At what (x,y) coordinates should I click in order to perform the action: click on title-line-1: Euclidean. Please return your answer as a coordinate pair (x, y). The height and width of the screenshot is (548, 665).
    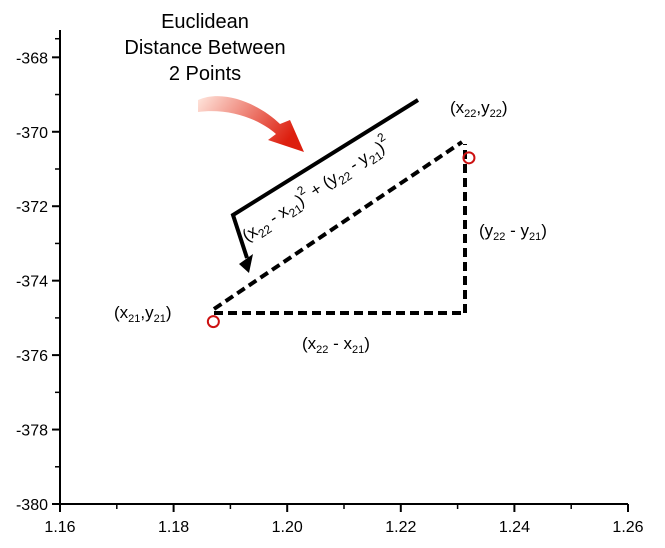
    Looking at the image, I should click on (205, 22).